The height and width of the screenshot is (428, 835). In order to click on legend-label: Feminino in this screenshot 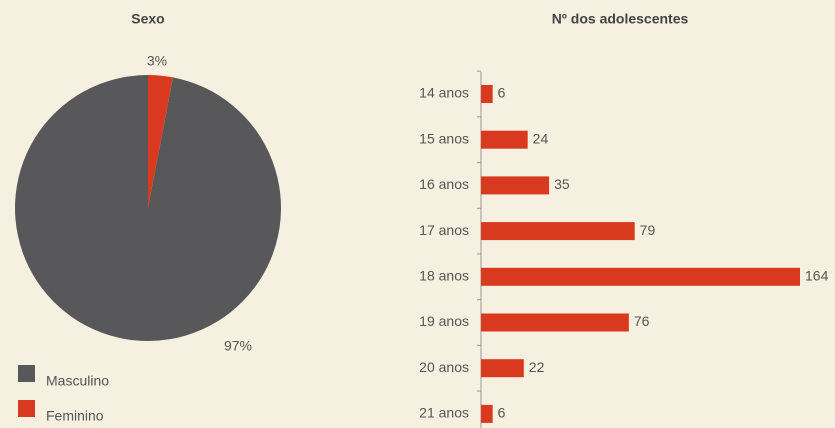, I will do `click(75, 416)`.